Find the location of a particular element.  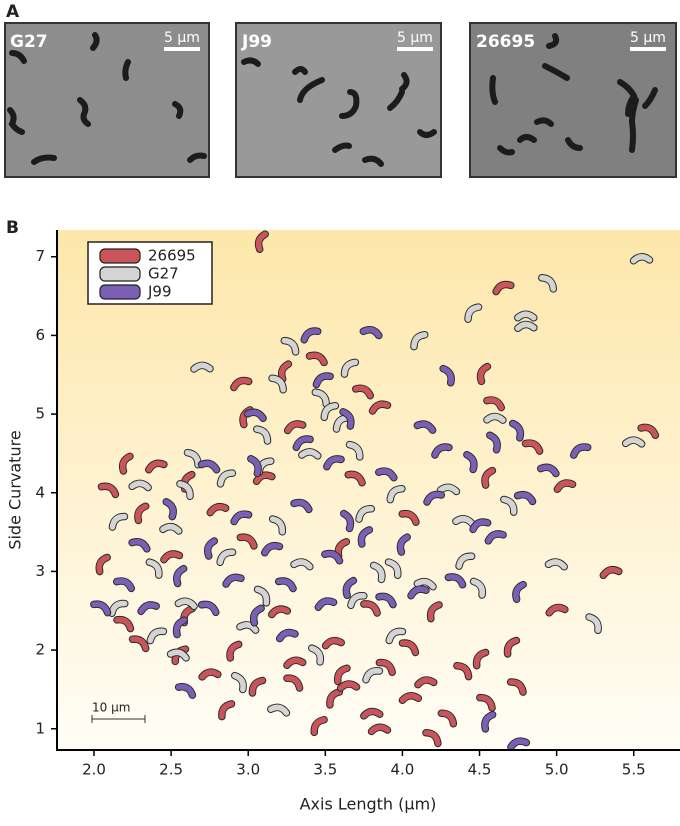

x-tick-label: 3.5 is located at coordinates (325, 770).